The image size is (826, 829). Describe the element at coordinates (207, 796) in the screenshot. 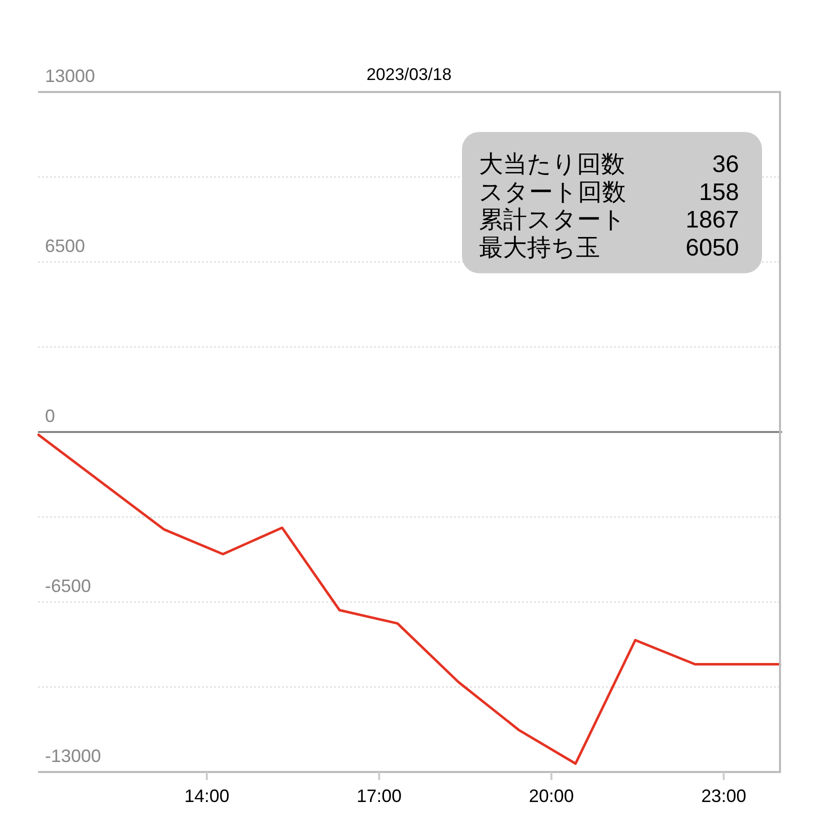

I see `x-tick-label: 14:00` at that location.